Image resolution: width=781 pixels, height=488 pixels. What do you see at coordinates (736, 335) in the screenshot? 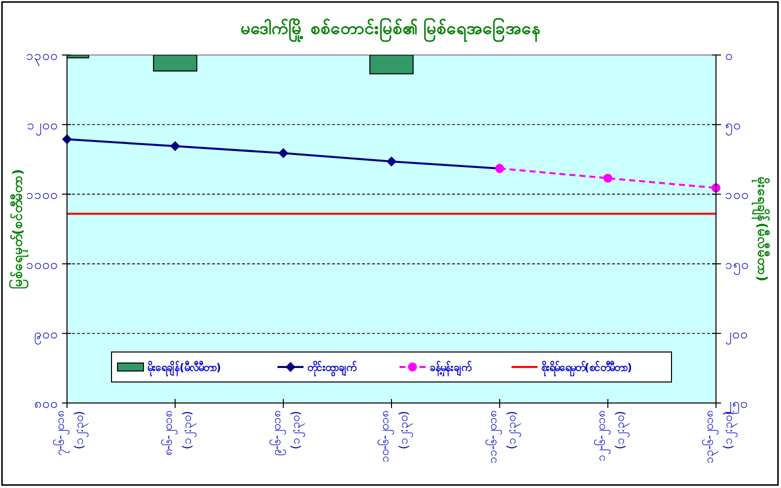
I see `y2-tick-label: ၂၀၀` at bounding box center [736, 335].